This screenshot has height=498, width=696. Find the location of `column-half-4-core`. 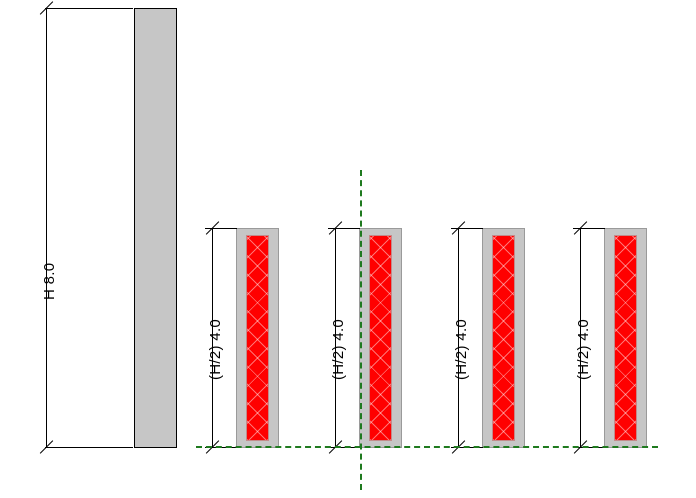

column-half-4-core is located at coordinates (625, 338).